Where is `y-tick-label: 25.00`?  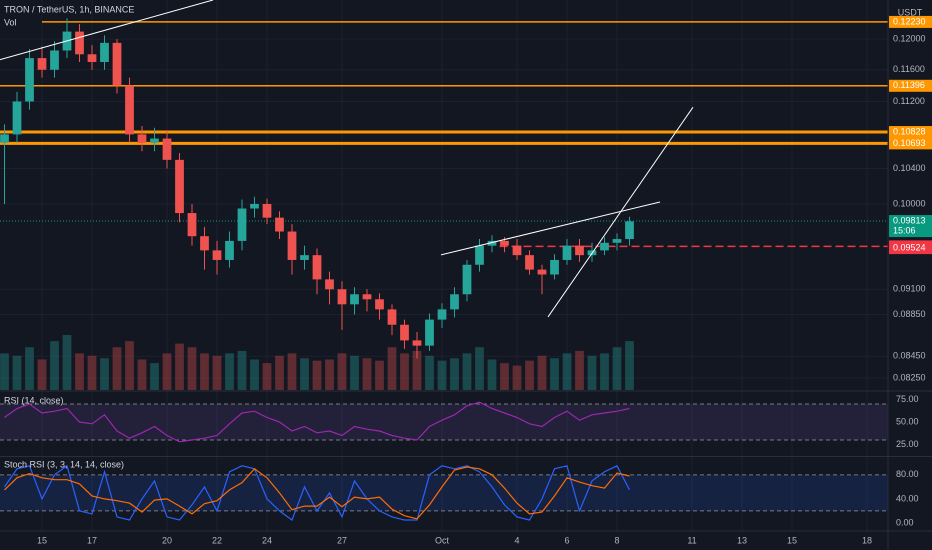
y-tick-label: 25.00 is located at coordinates (907, 444).